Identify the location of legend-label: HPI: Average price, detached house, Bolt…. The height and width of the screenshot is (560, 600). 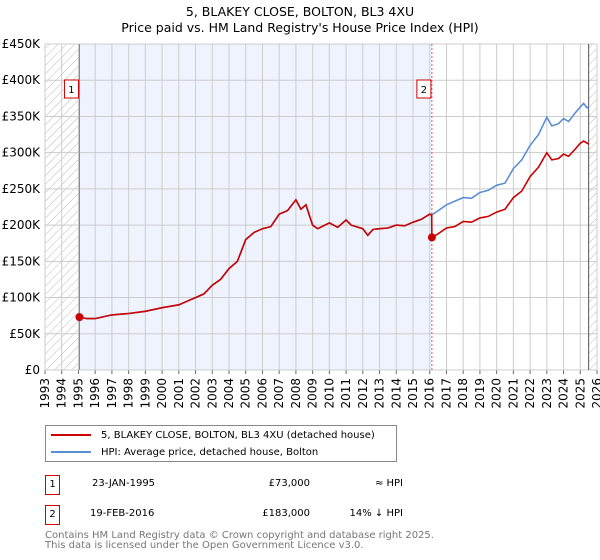
(210, 452).